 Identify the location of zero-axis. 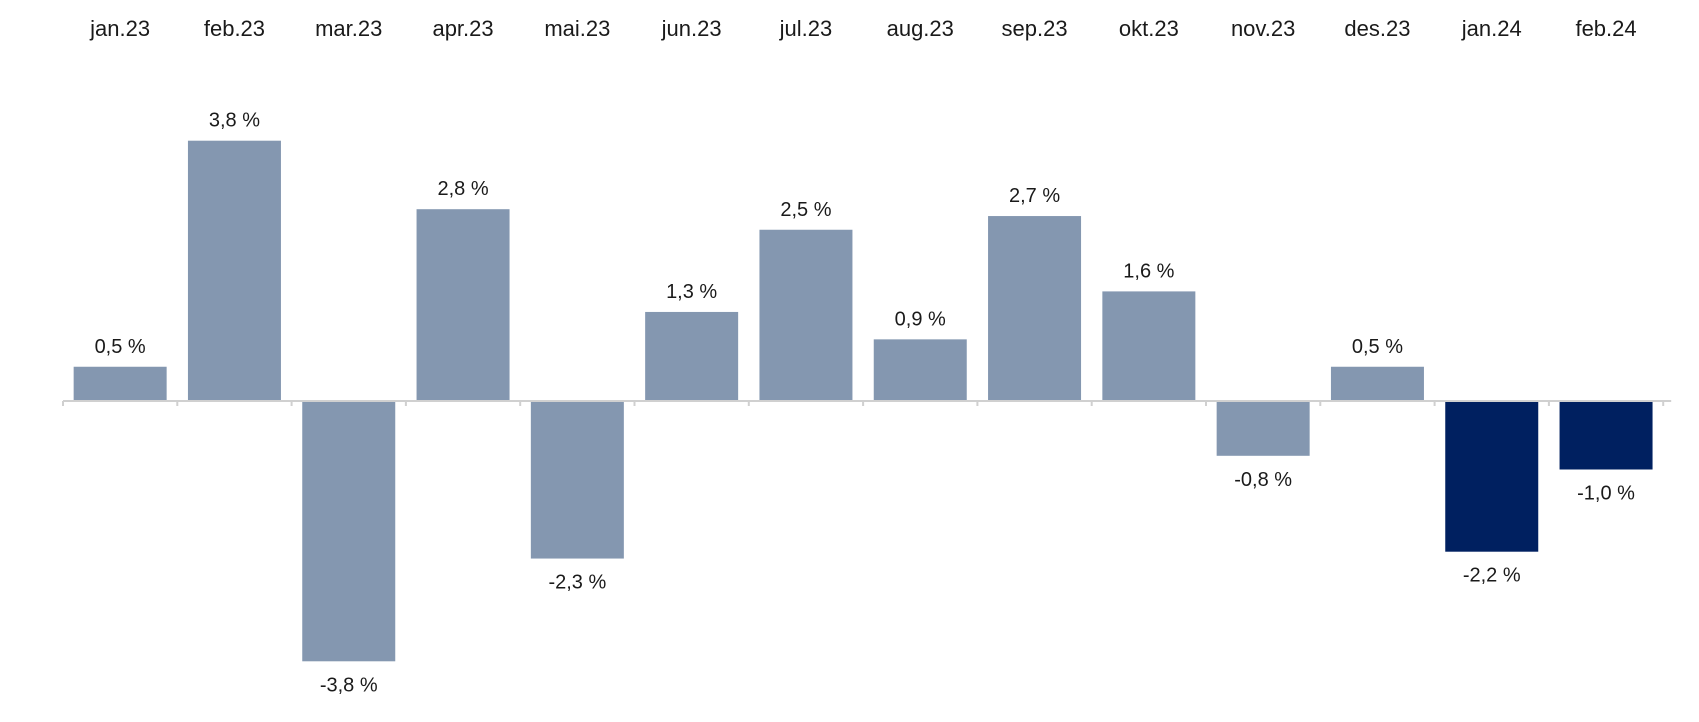
(867, 403).